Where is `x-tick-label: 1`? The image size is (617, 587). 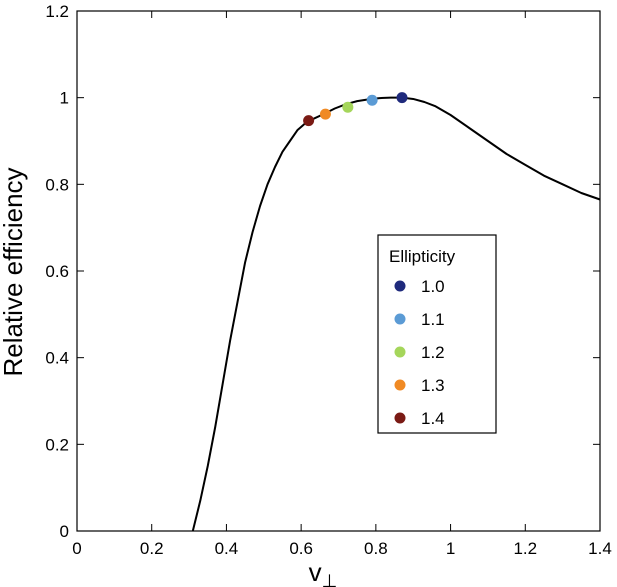 x-tick-label: 1 is located at coordinates (450, 548).